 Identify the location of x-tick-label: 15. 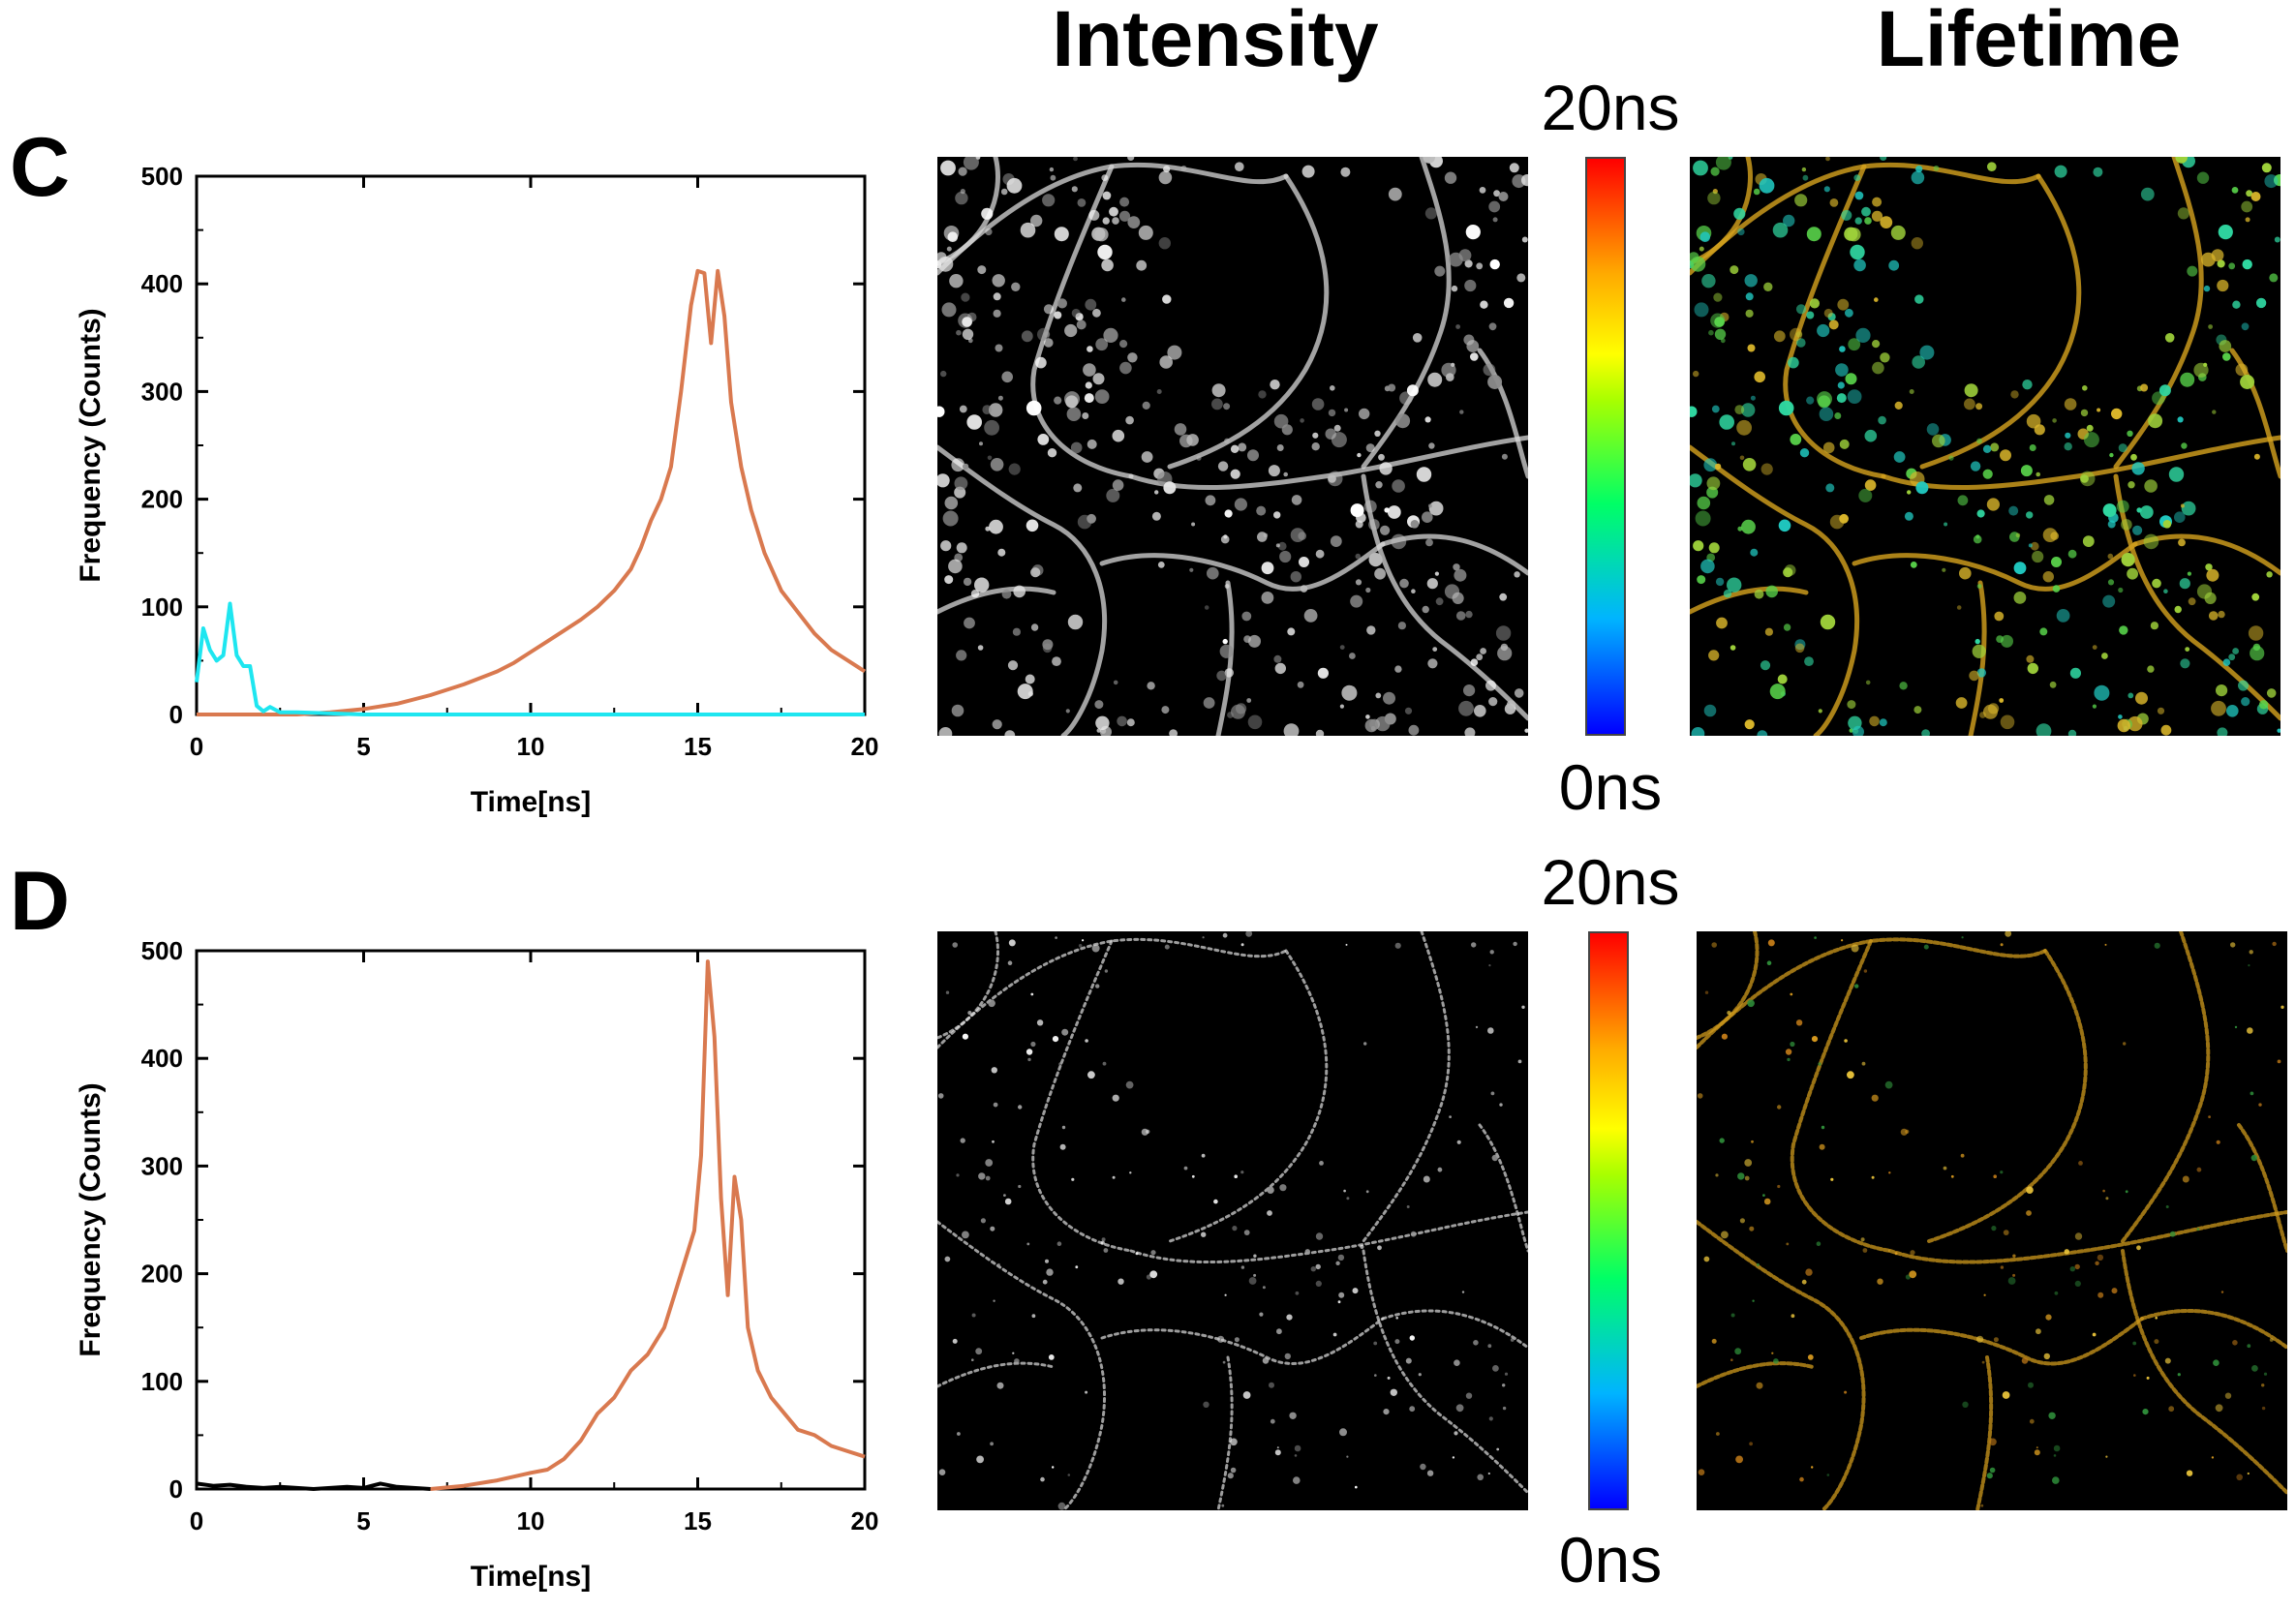
(698, 1520).